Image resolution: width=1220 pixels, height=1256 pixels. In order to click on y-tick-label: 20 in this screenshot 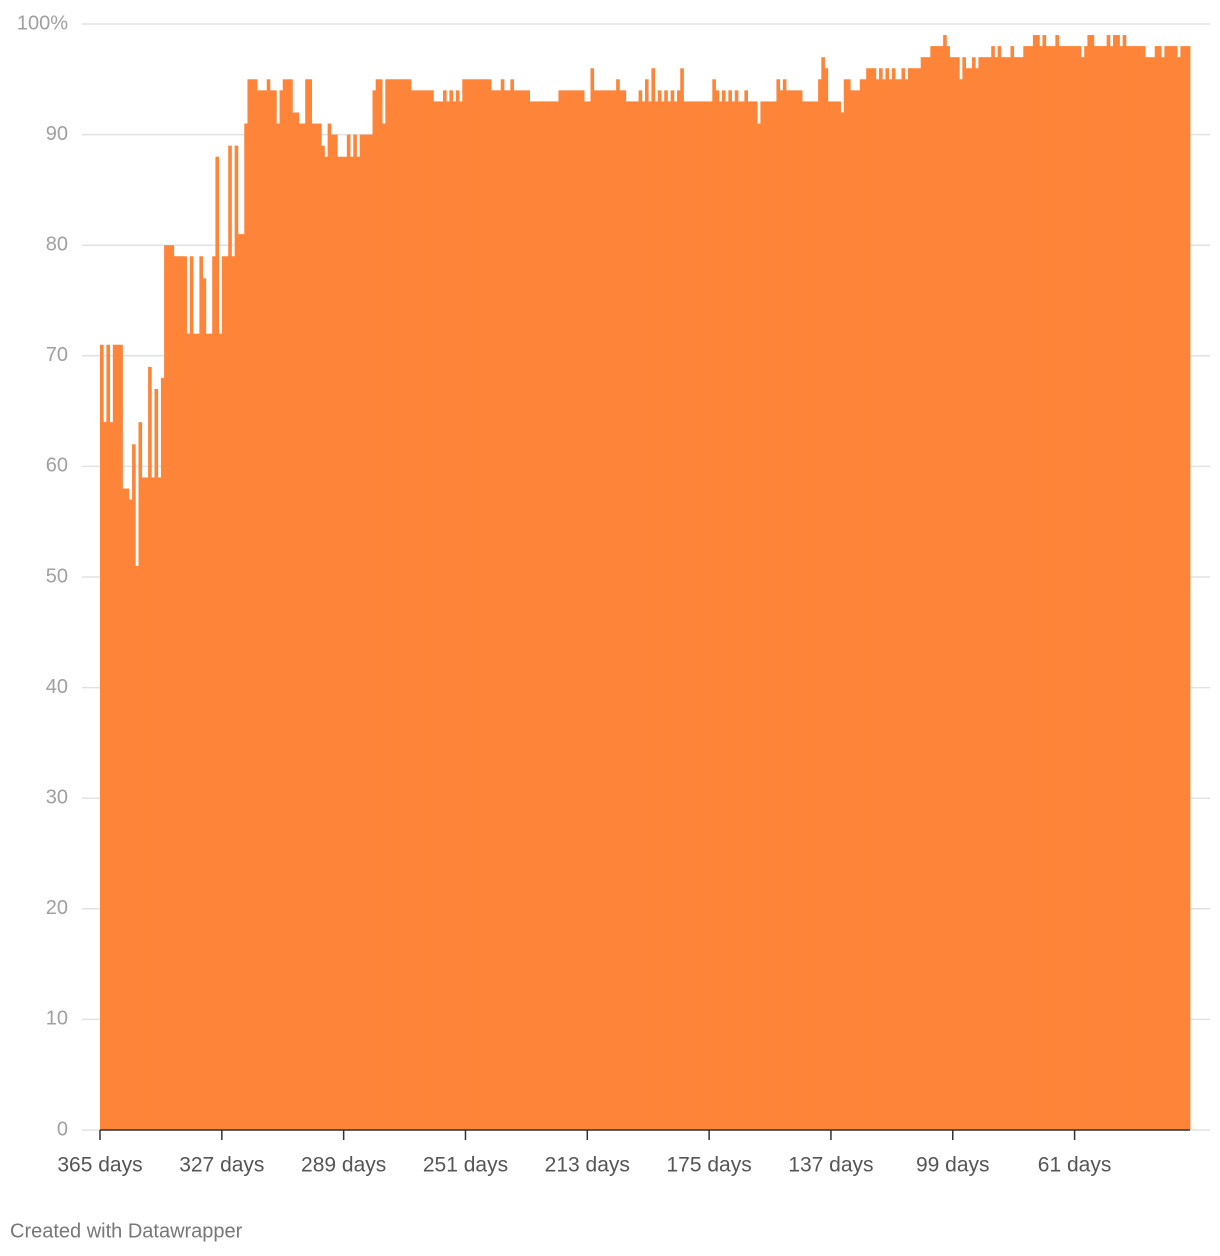, I will do `click(57, 908)`.